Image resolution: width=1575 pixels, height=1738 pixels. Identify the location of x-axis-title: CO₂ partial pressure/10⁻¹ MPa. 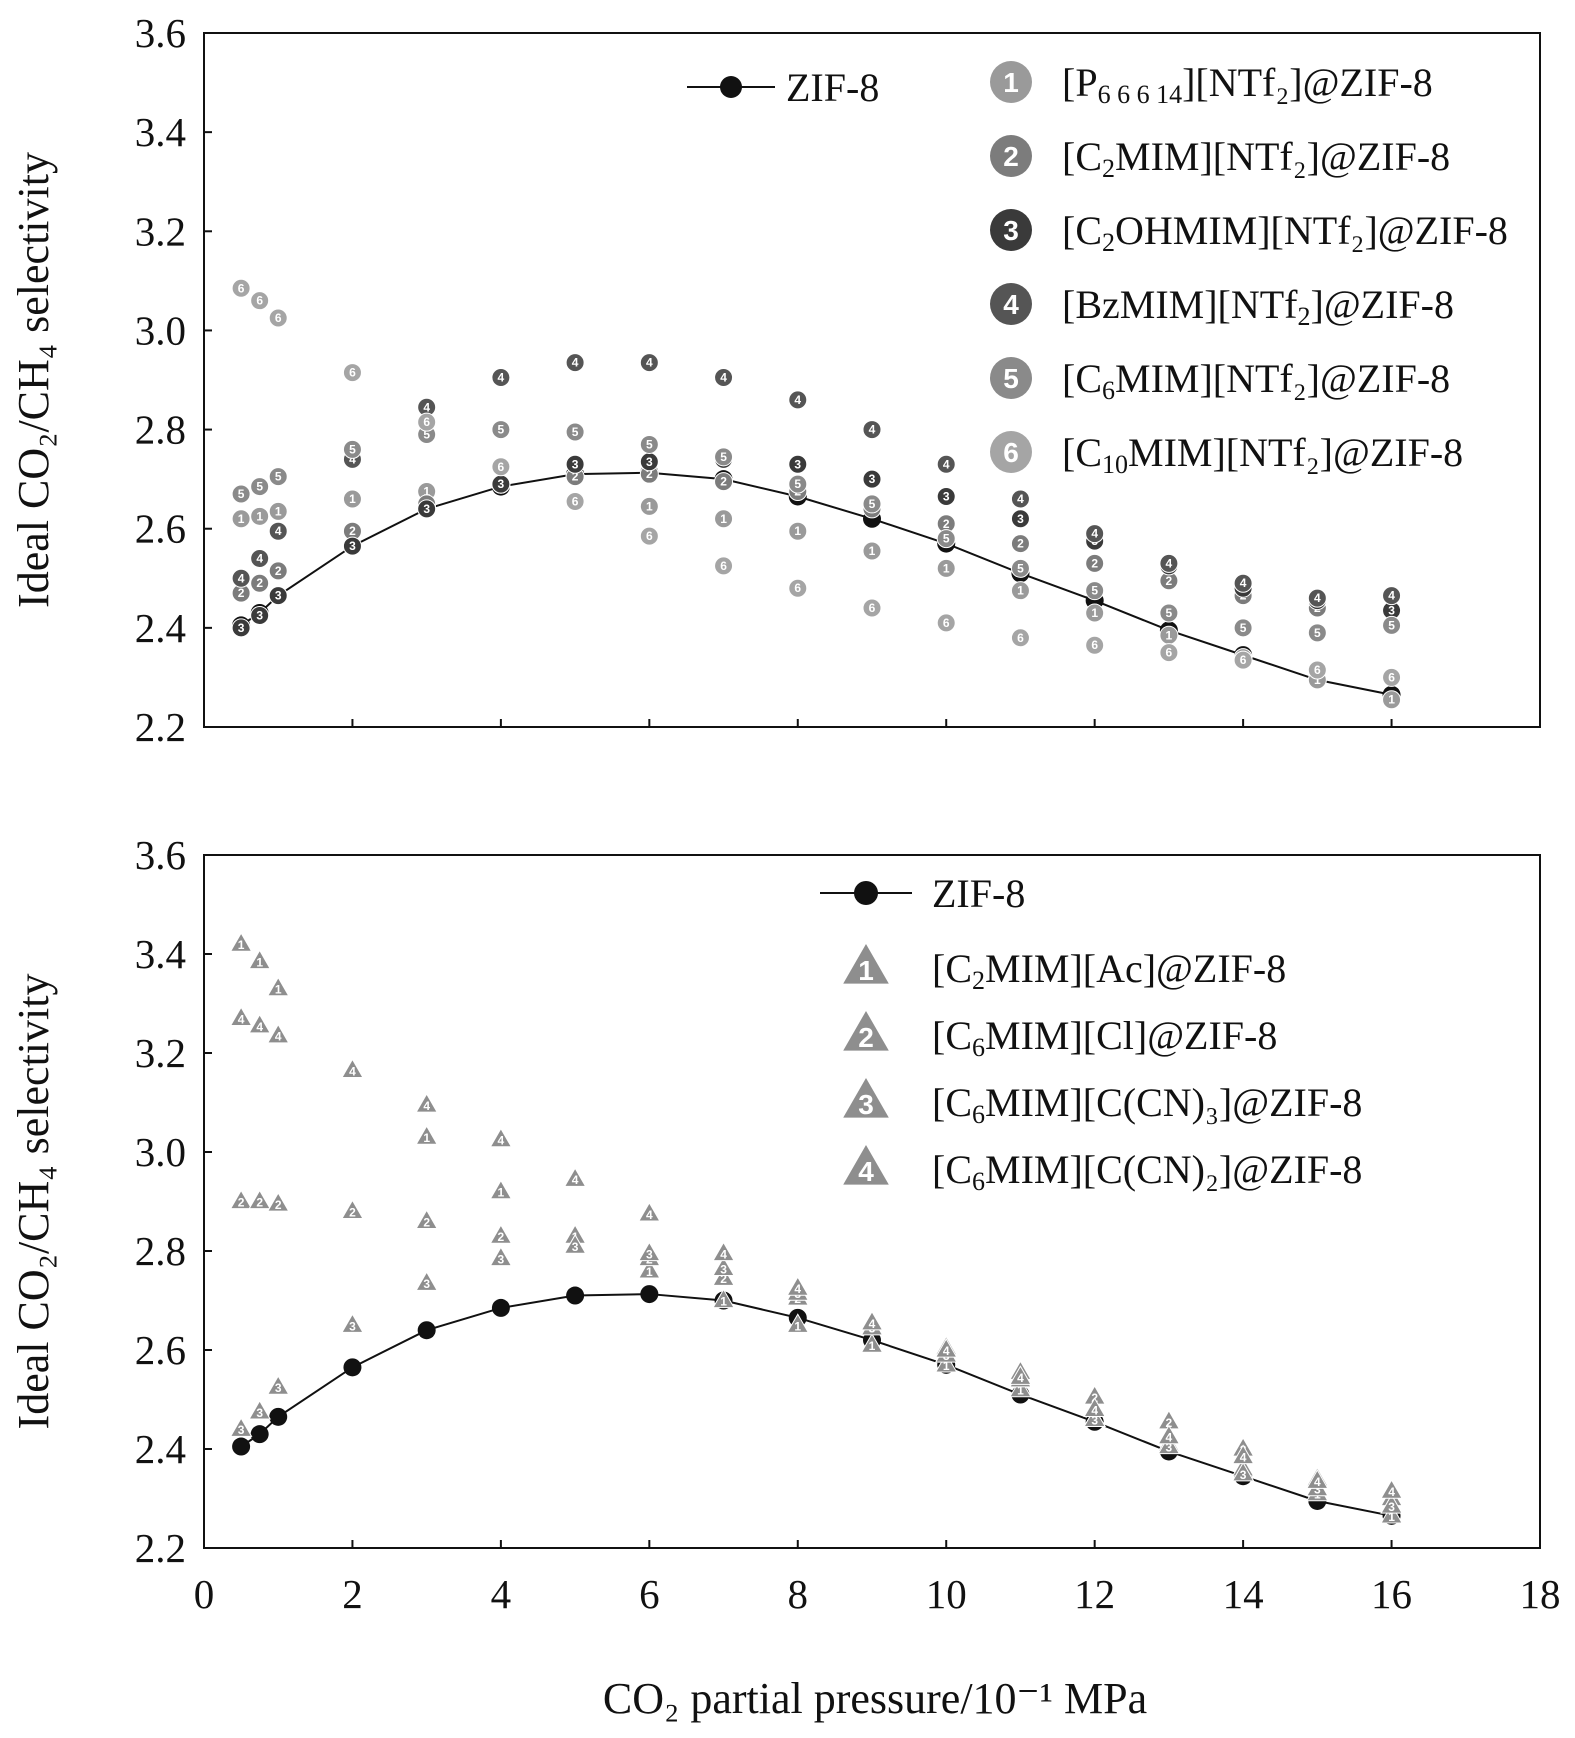
(875, 1698).